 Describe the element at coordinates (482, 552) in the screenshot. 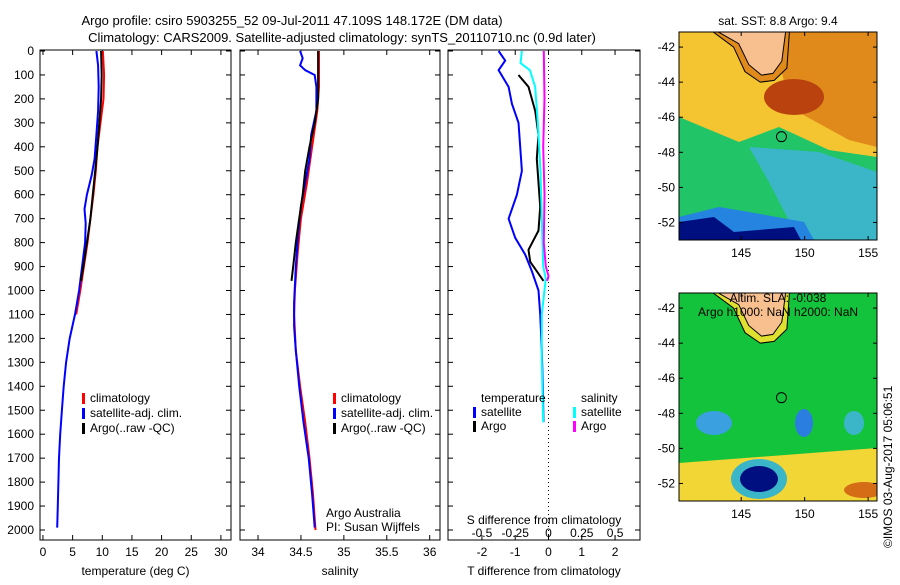

I see `x-tick-label: -2` at that location.